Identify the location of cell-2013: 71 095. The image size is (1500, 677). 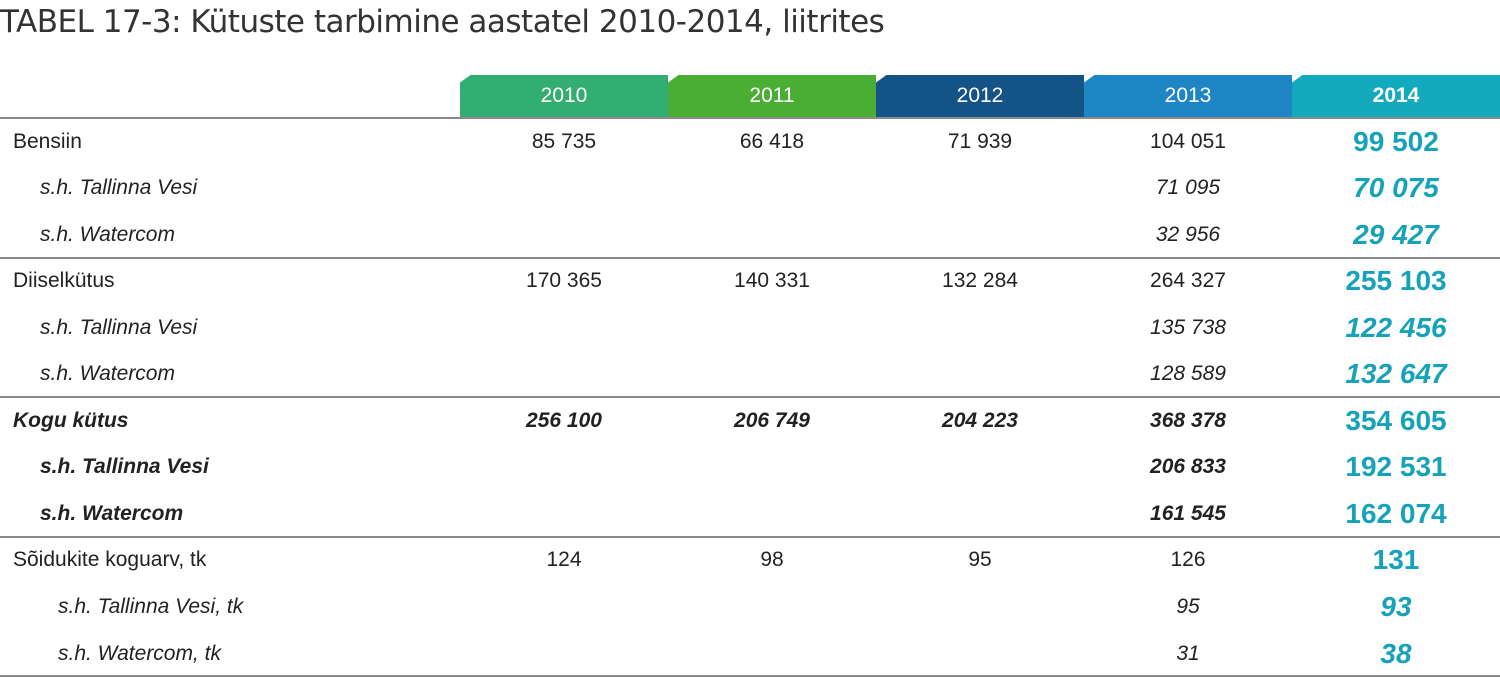
(1188, 187).